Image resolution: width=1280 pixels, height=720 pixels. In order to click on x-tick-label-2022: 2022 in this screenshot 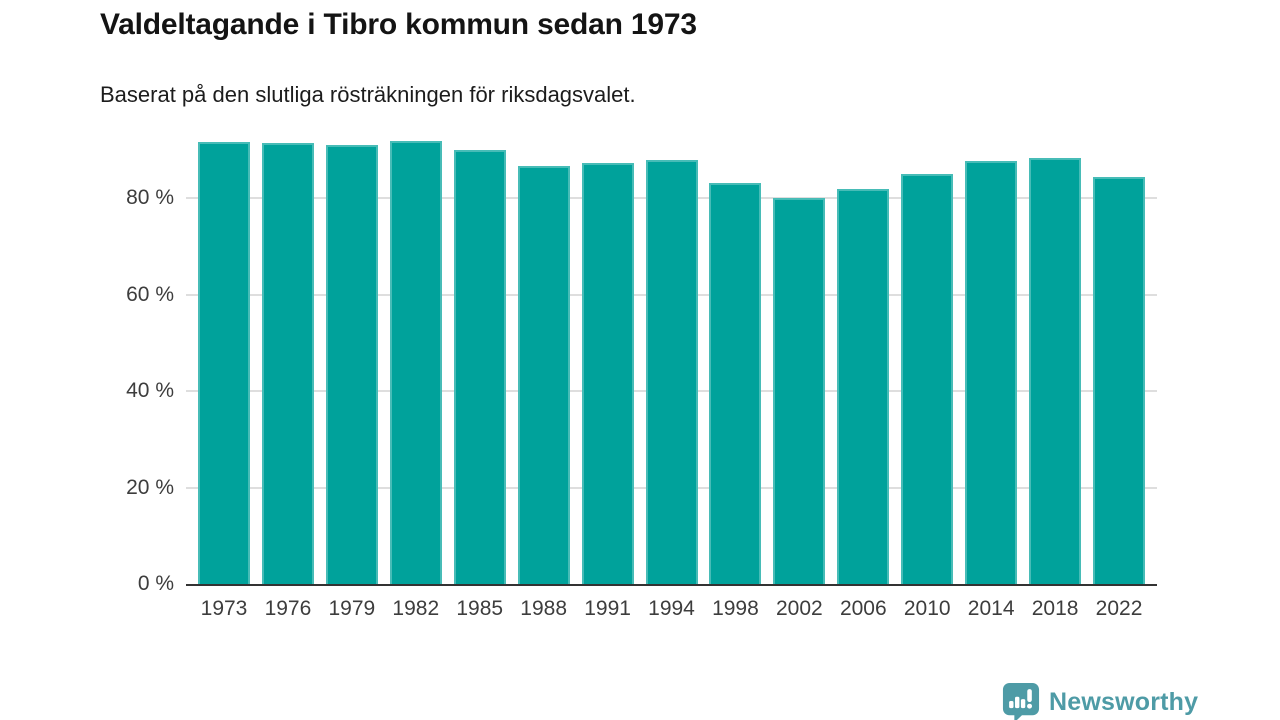, I will do `click(1119, 608)`.